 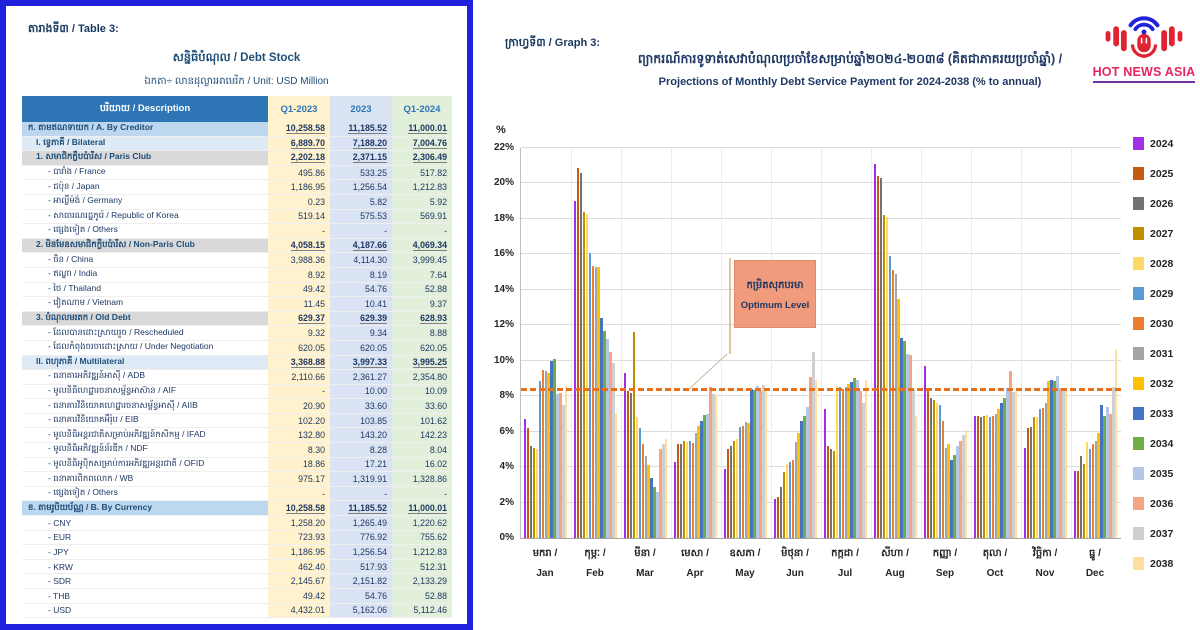 What do you see at coordinates (881, 358) in the screenshot?
I see `bar-2026-Aug` at bounding box center [881, 358].